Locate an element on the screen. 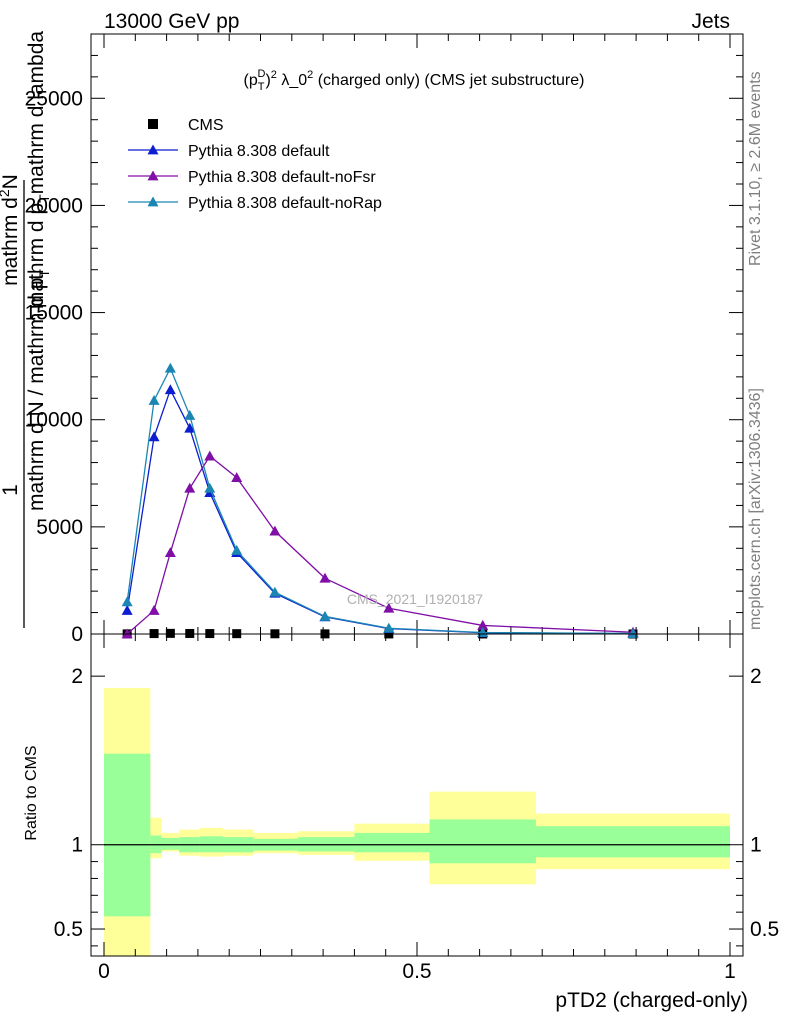 The height and width of the screenshot is (1024, 786). svg-text: mathrm d pTmathrm d lambda is located at coordinates (38, 170).